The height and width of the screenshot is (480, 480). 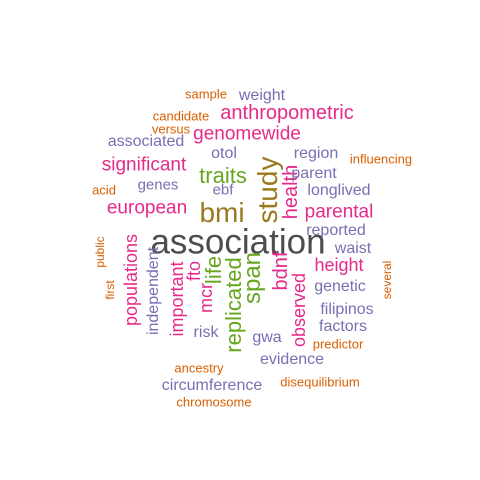 What do you see at coordinates (299, 310) in the screenshot?
I see `word-observed: observed` at bounding box center [299, 310].